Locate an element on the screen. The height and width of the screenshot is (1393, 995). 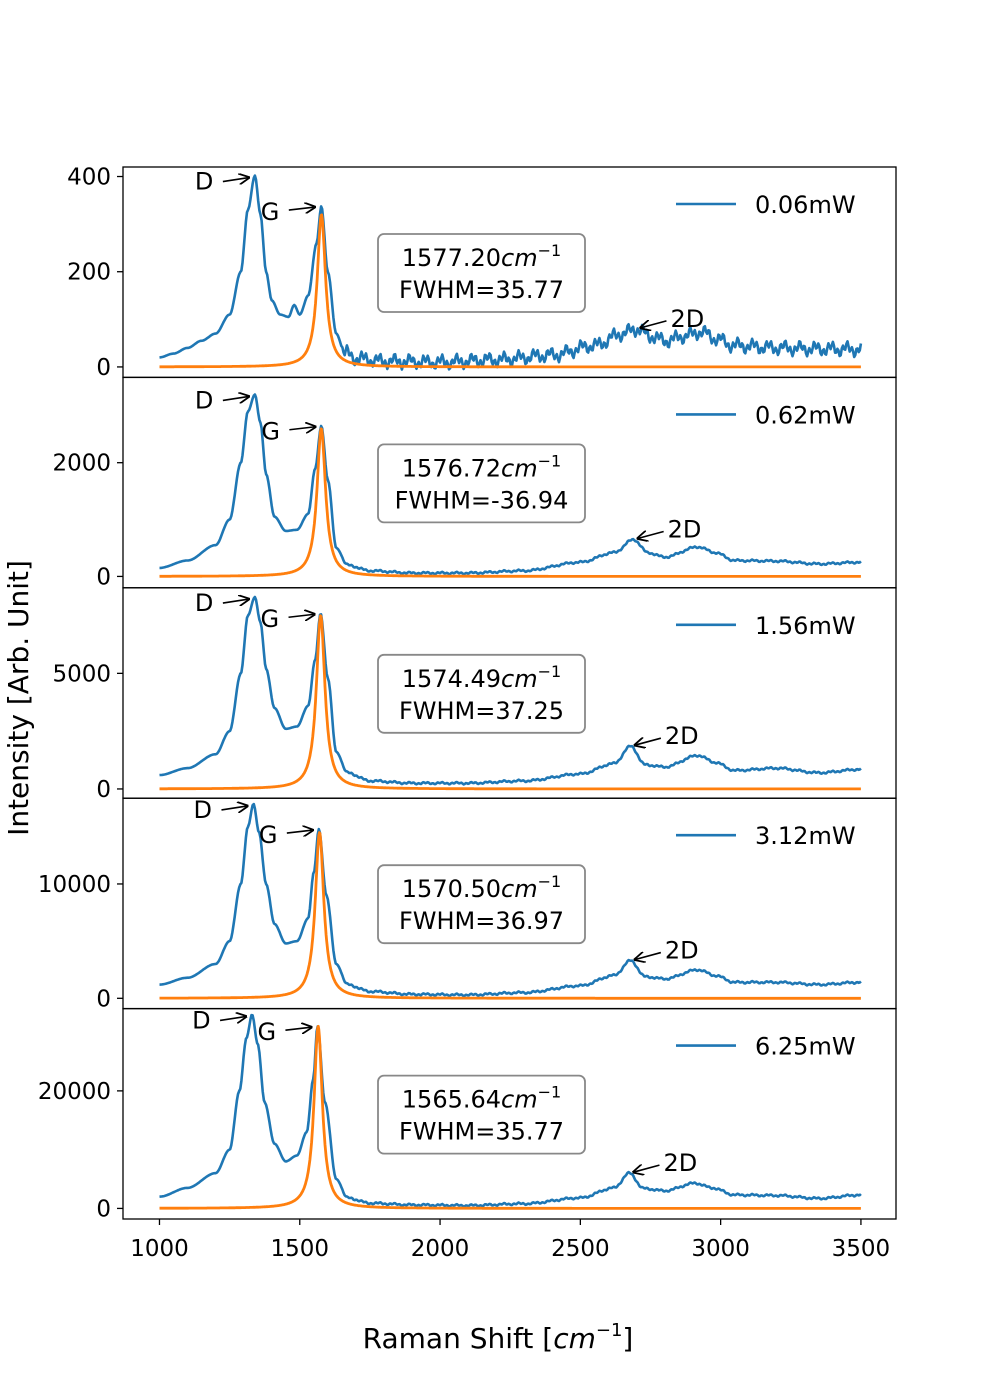
y-tick-label: 5000 is located at coordinates (81, 674).